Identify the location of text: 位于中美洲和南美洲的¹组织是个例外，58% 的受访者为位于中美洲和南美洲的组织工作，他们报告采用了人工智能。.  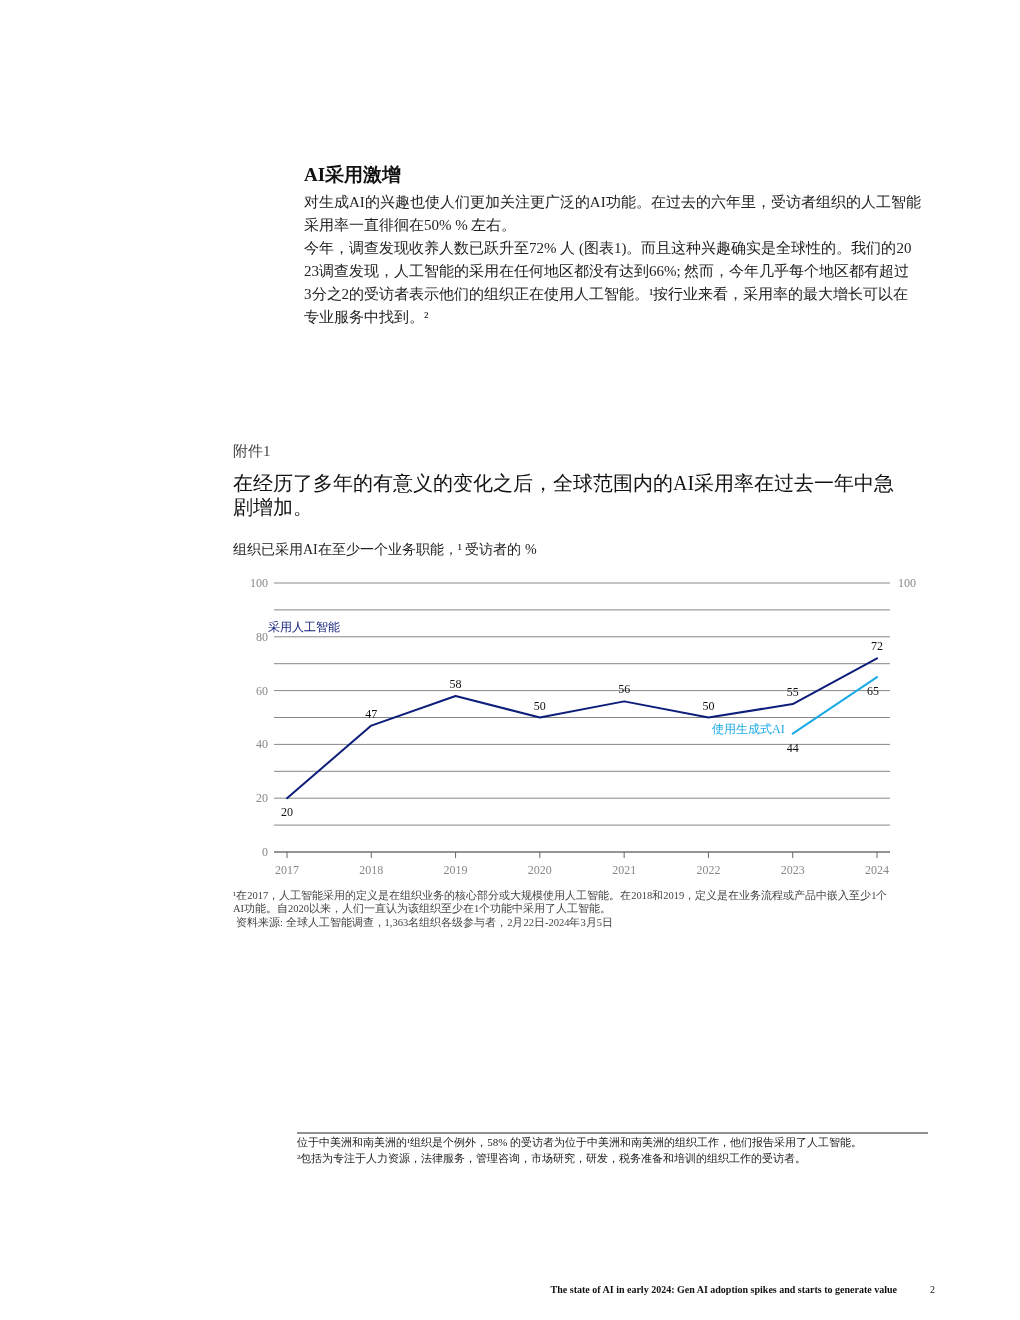
(580, 1142).